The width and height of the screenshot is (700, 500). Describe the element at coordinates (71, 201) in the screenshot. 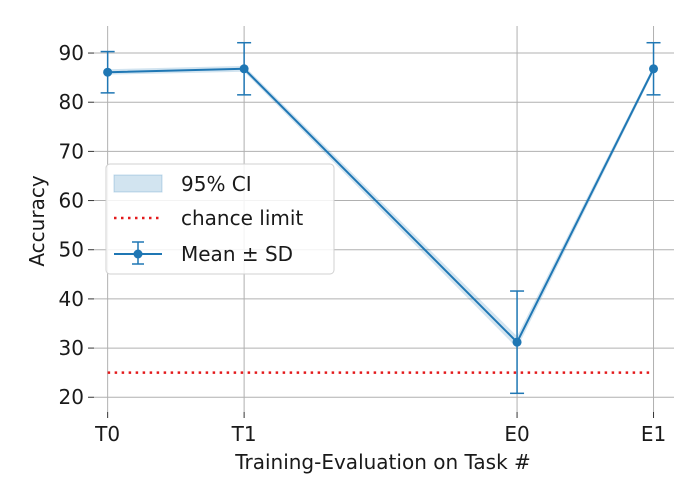

I see `y-tick-label: 60` at that location.